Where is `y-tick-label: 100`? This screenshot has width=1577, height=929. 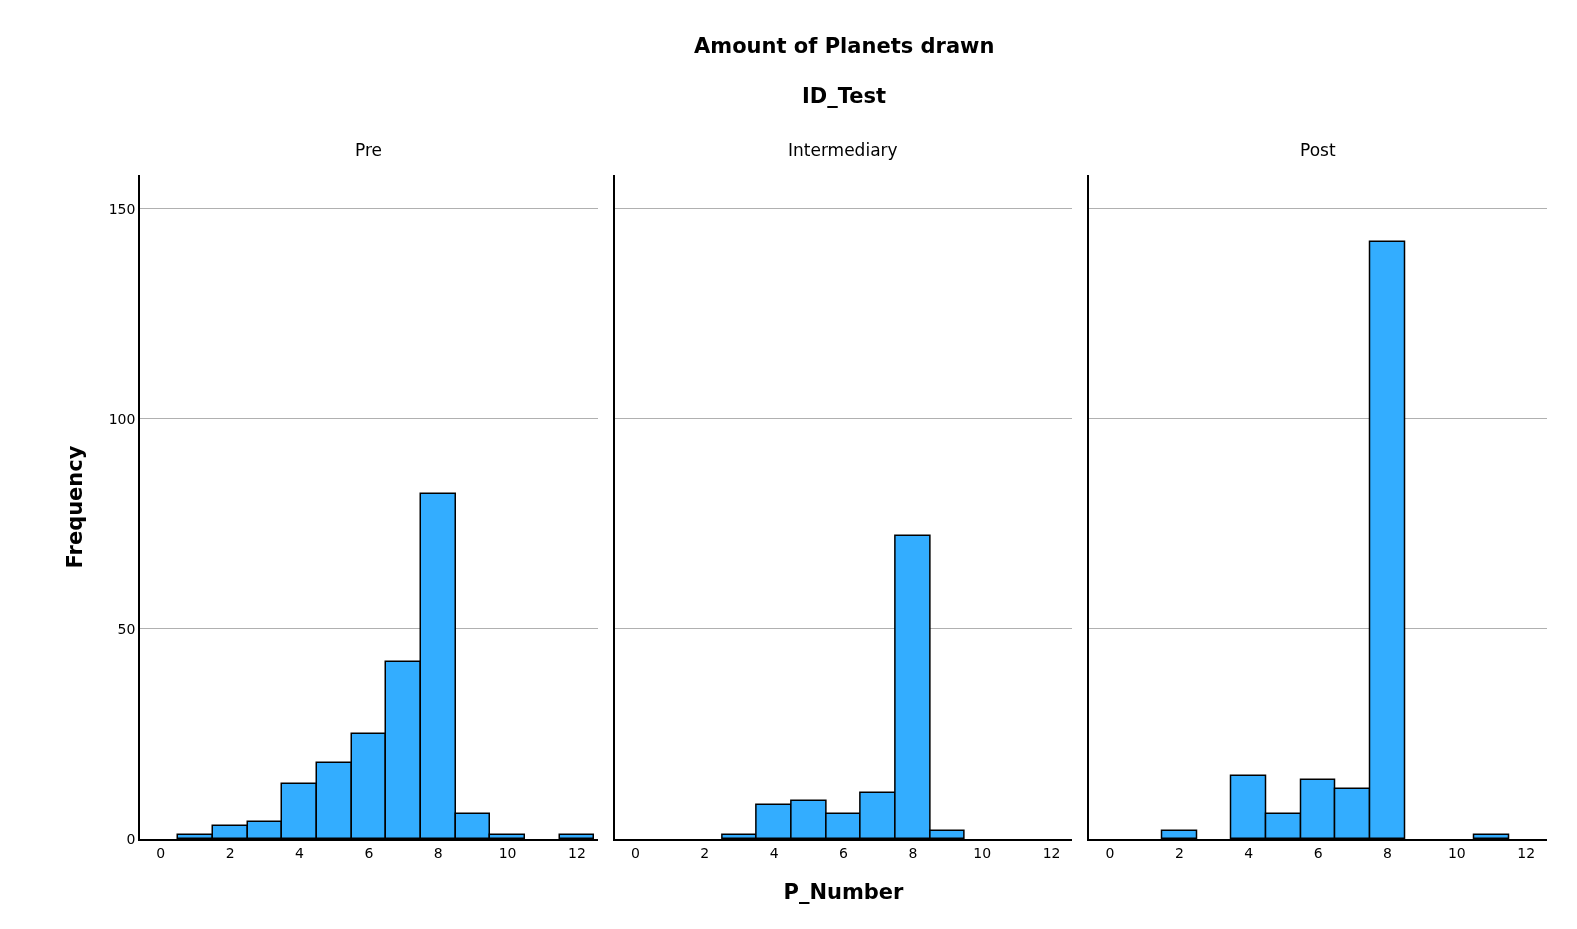
y-tick-label: 100 is located at coordinates (122, 418).